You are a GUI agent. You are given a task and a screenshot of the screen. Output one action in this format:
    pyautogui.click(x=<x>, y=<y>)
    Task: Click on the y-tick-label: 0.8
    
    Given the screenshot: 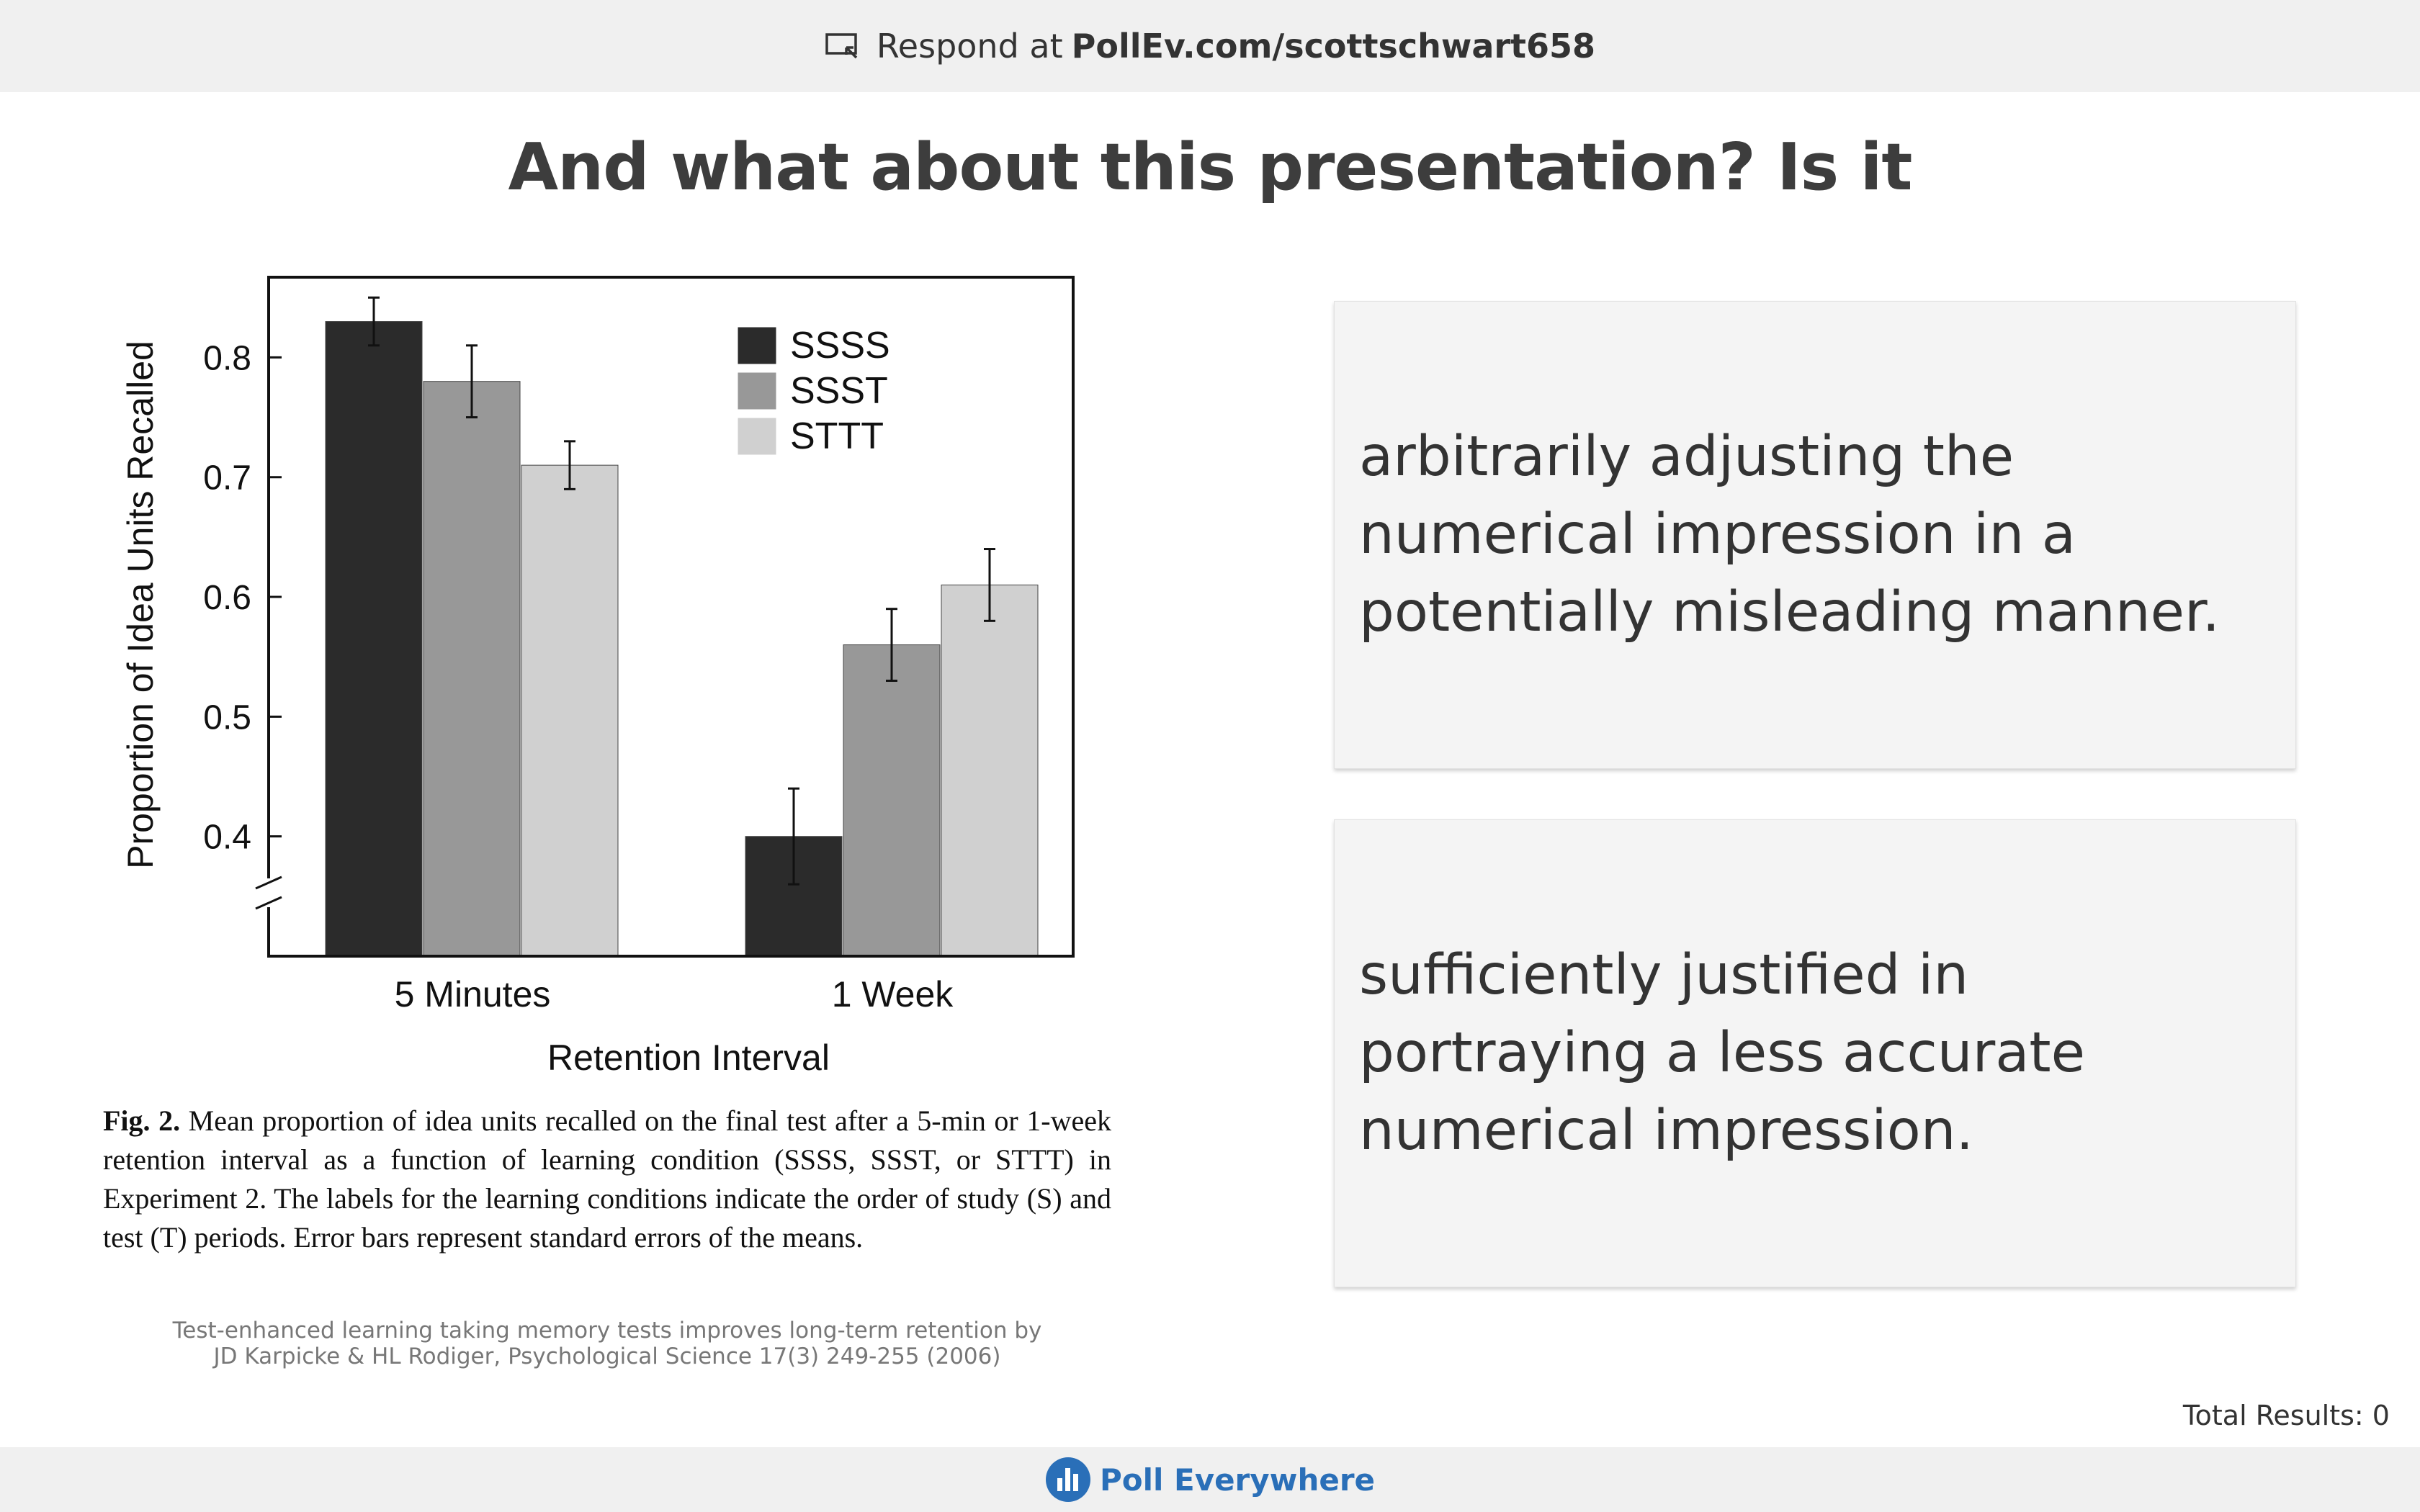 What is the action you would take?
    pyautogui.click(x=227, y=358)
    